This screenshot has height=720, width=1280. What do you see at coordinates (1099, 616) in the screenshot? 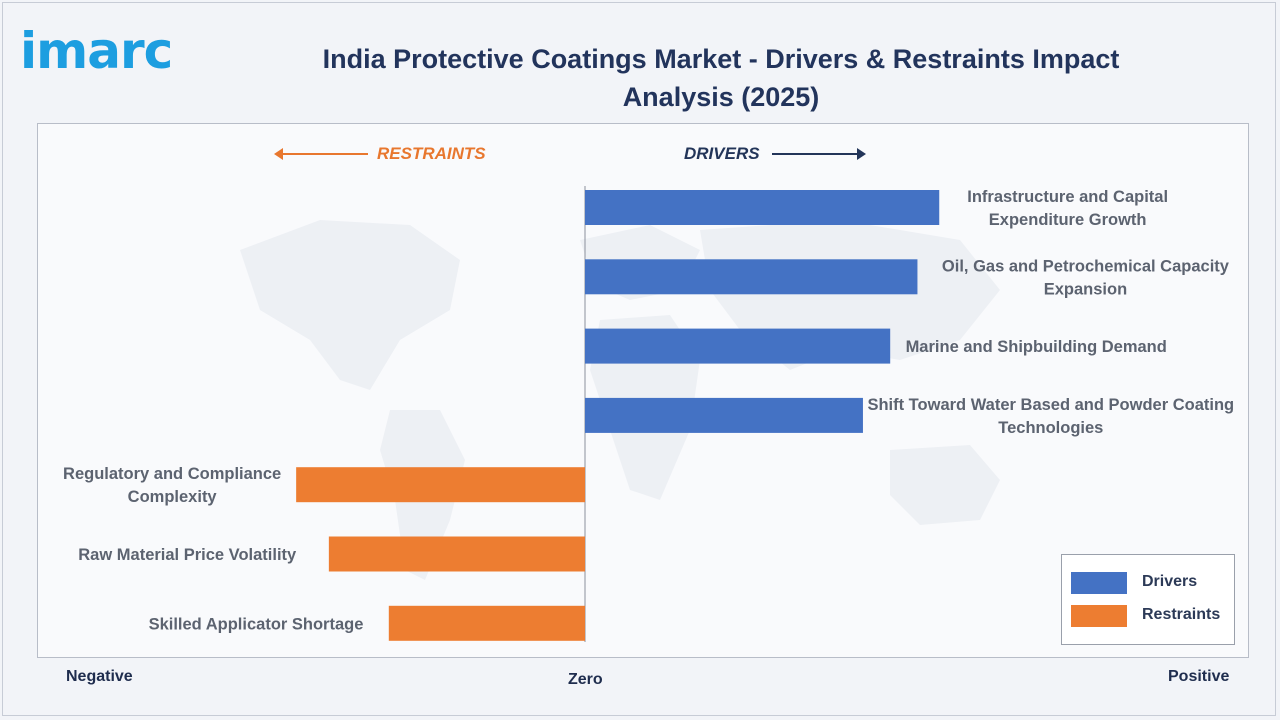
I see `legend-swatch-restraints` at bounding box center [1099, 616].